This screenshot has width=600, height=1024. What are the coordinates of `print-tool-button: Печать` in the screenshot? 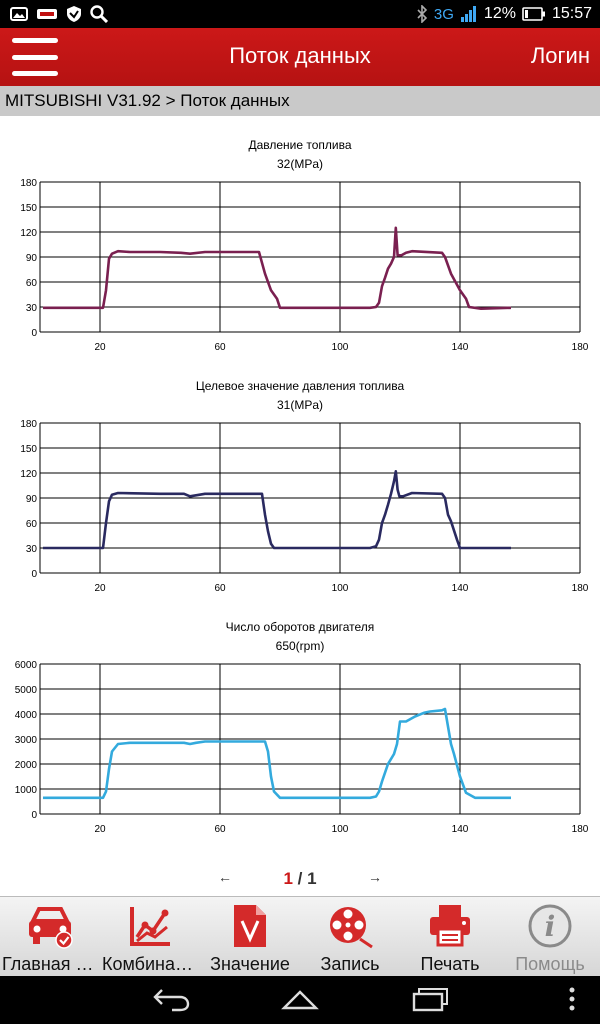 It's located at (450, 936).